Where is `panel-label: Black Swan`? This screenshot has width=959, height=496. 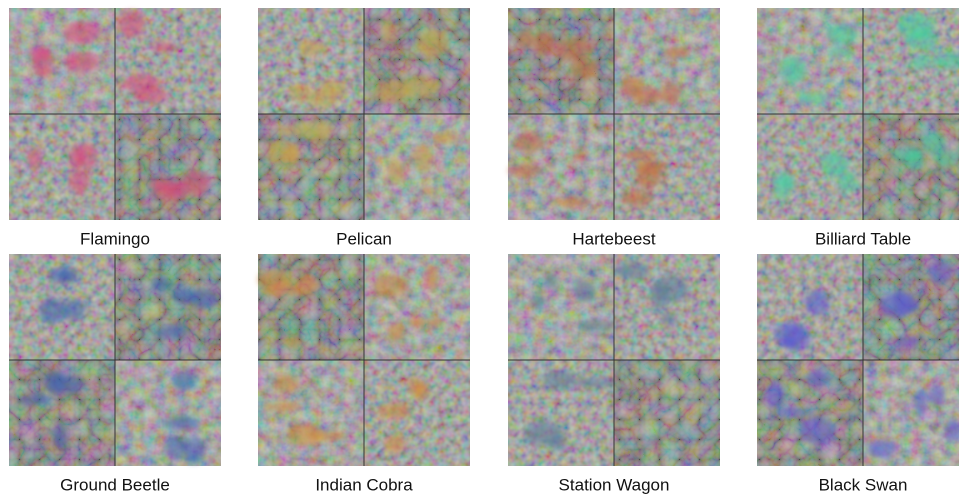 panel-label: Black Swan is located at coordinates (863, 484).